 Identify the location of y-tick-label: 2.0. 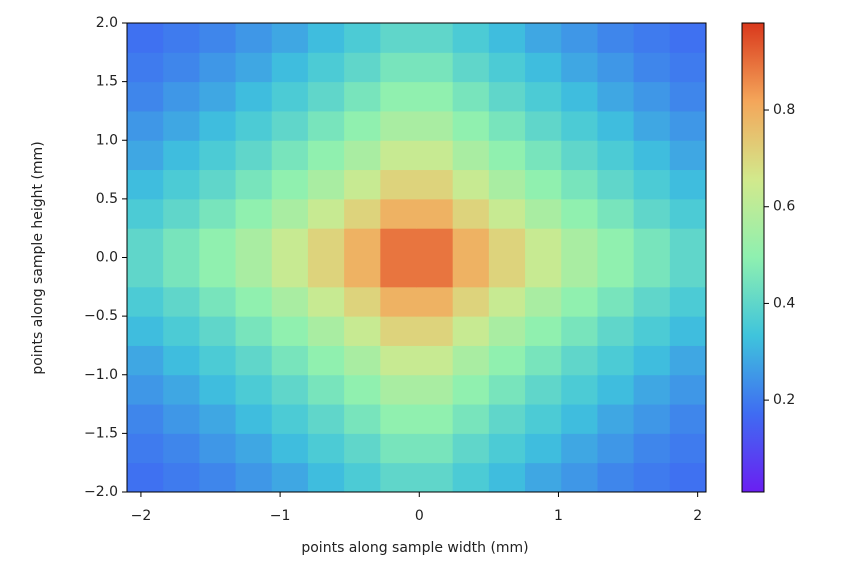
(107, 23).